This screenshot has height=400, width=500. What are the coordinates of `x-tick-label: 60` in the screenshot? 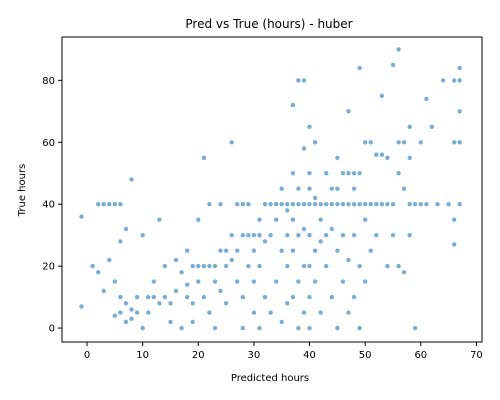 It's located at (420, 355).